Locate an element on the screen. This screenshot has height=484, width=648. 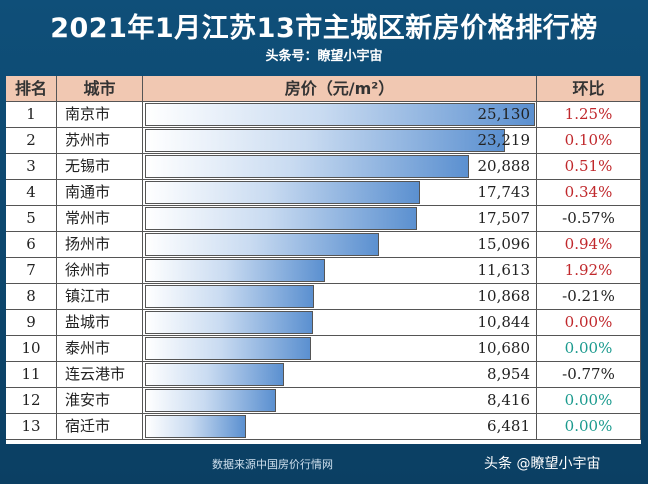
rank-cell: 2 is located at coordinates (31, 140).